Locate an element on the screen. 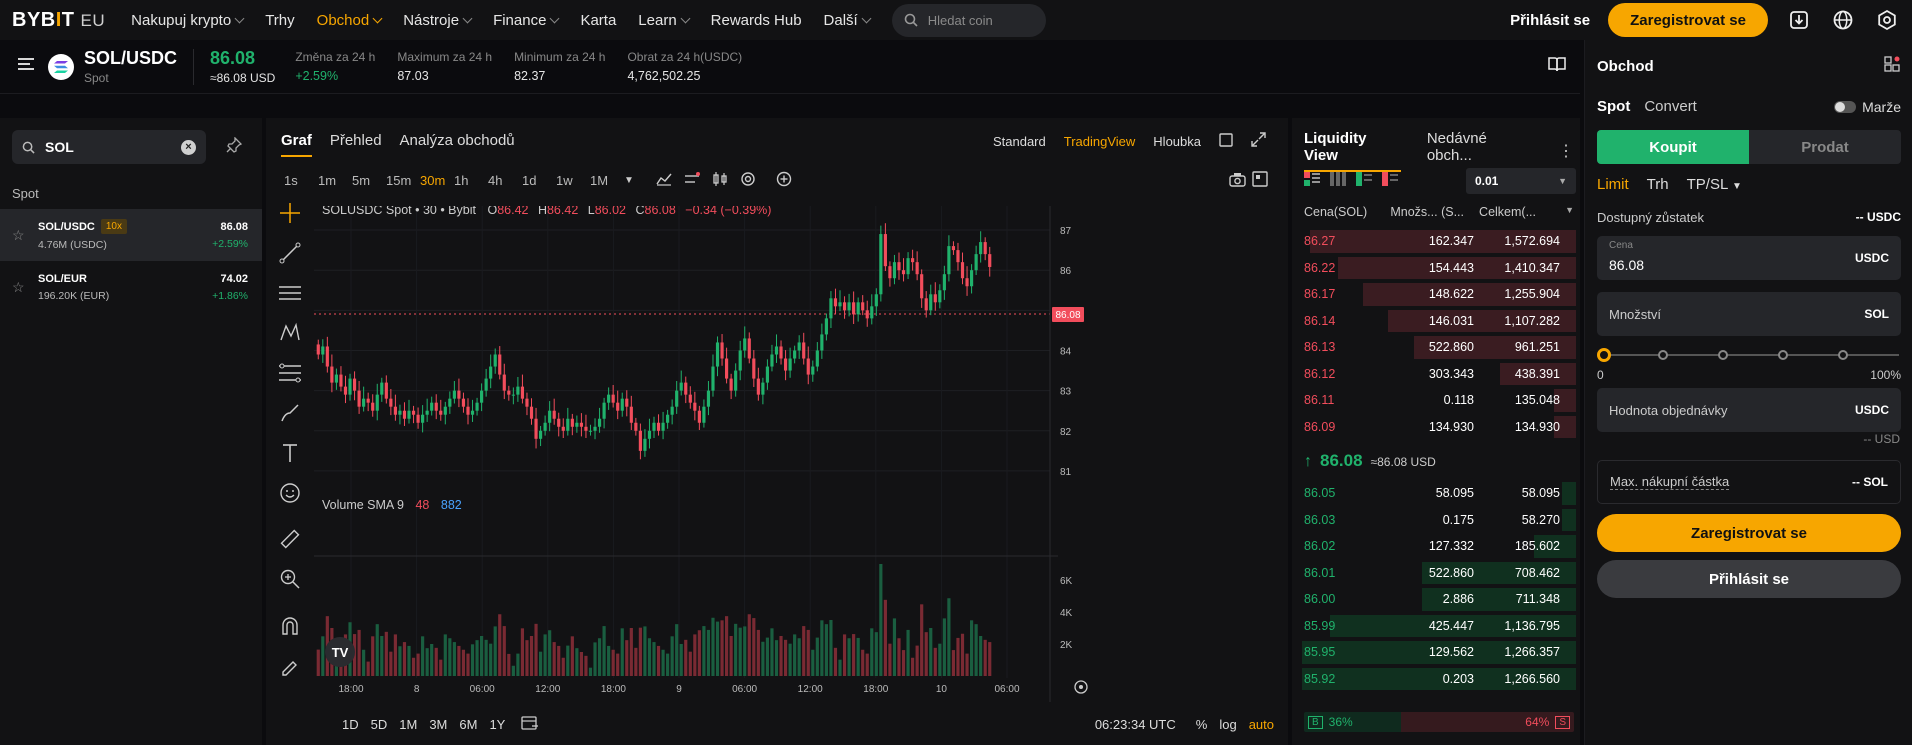 Image resolution: width=1912 pixels, height=745 pixels. precision-select: 0.01 ▼ is located at coordinates (1521, 181).